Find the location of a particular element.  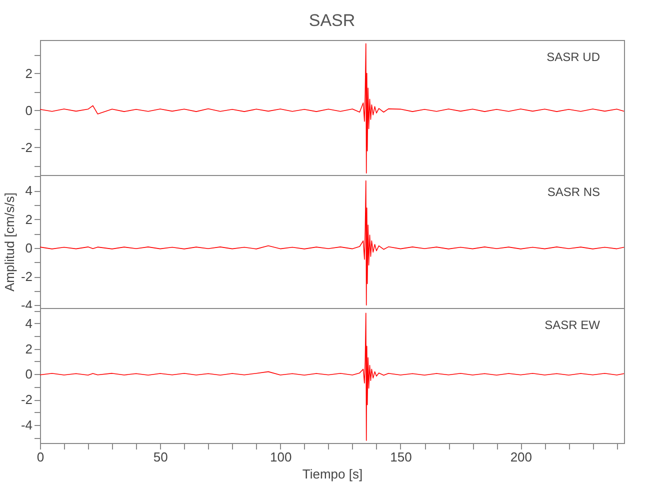

x-tick-label: 100 is located at coordinates (281, 457).